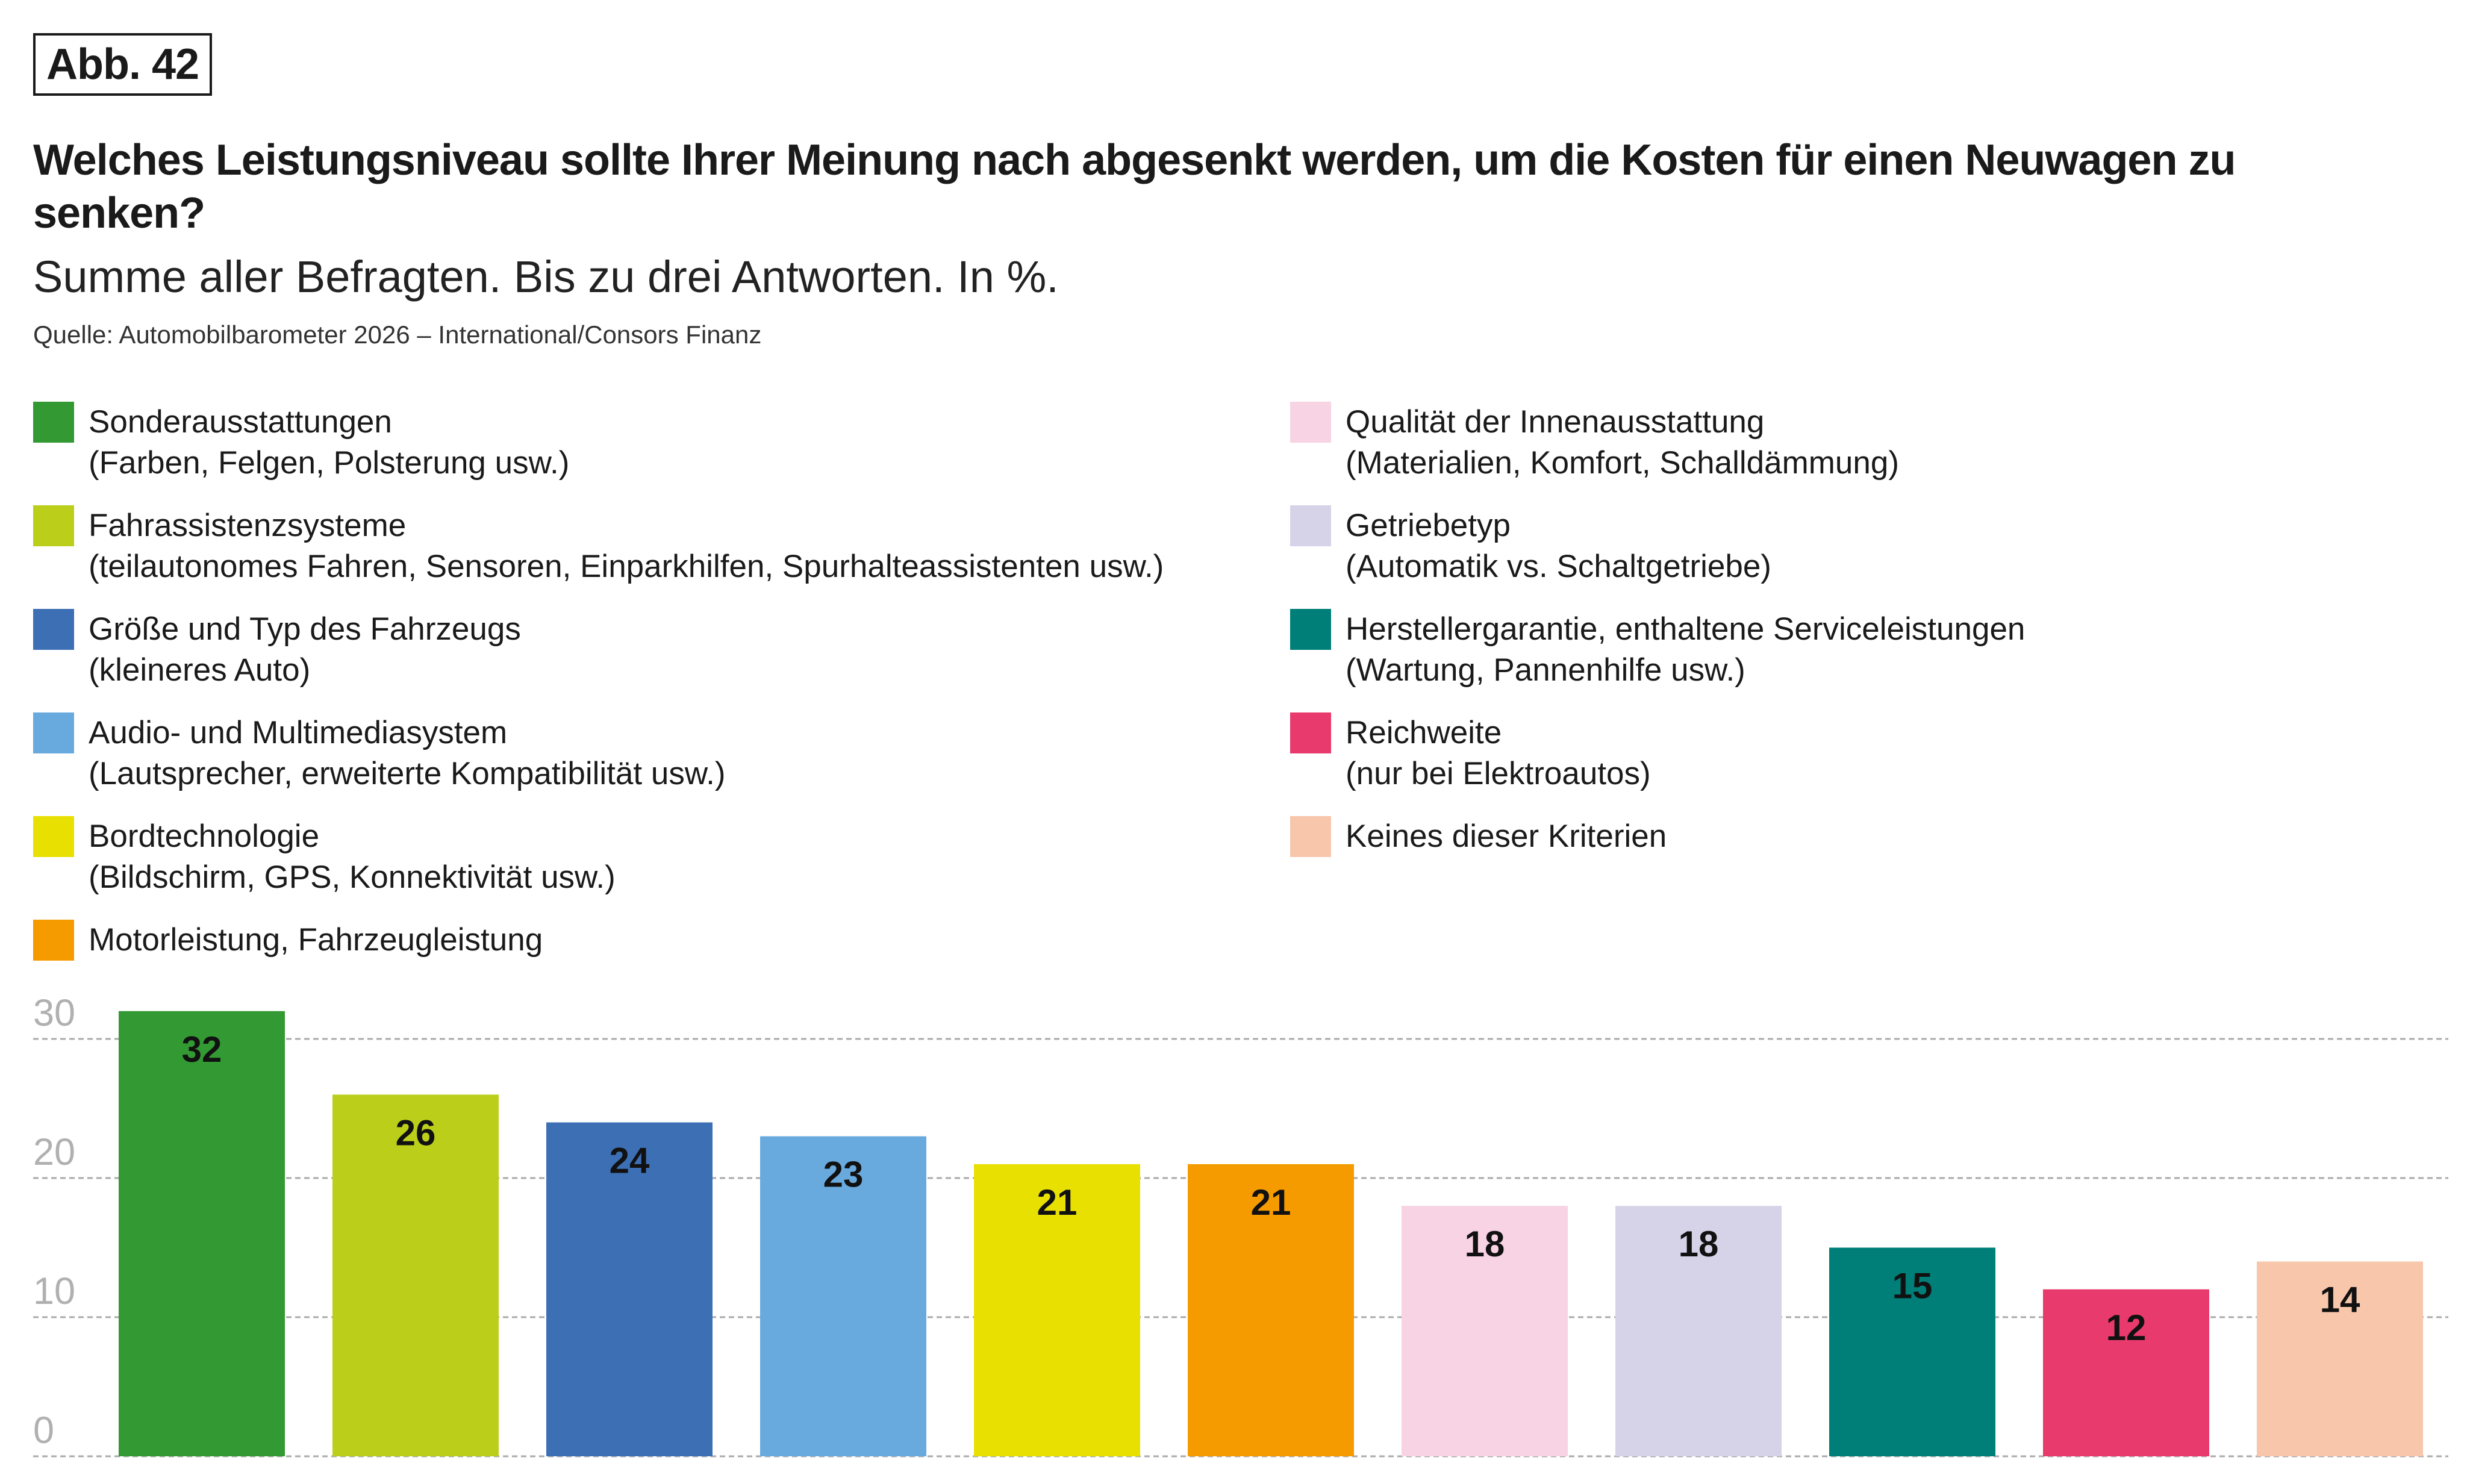 This screenshot has width=2467, height=1484. What do you see at coordinates (1623, 463) in the screenshot?
I see `legend-sublabel: (Materialien, Komfort, Schalldämmung)` at bounding box center [1623, 463].